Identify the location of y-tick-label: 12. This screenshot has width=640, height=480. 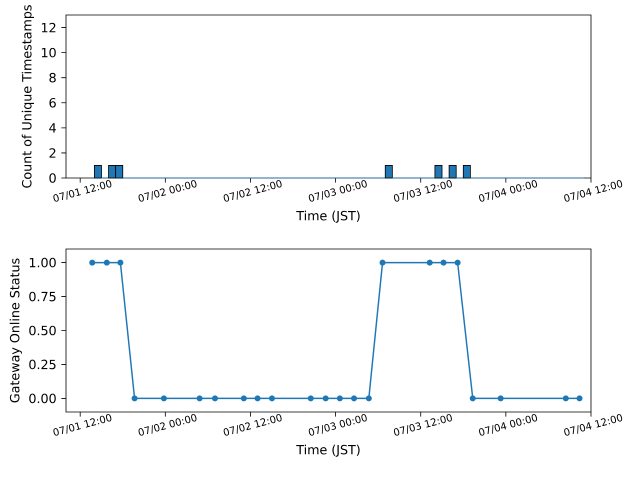
(49, 27).